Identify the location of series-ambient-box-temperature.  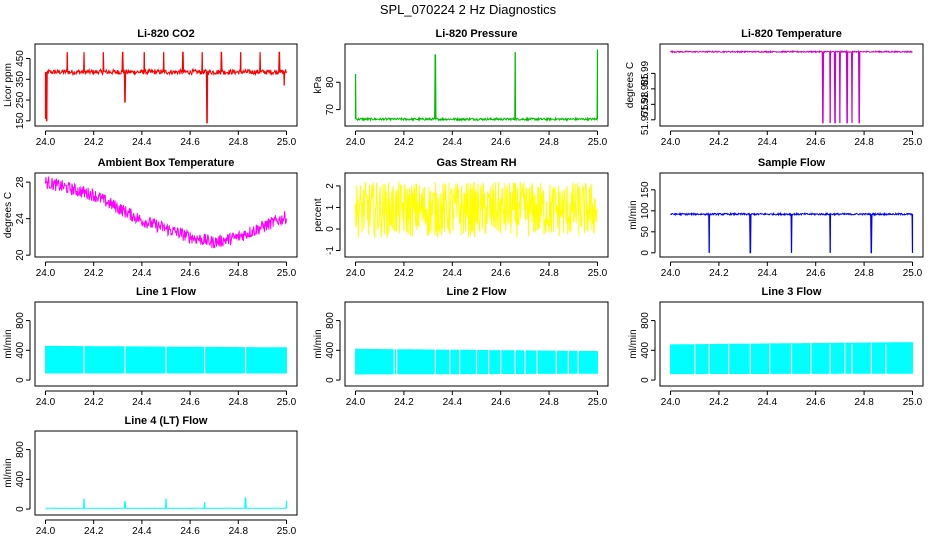
(166, 212).